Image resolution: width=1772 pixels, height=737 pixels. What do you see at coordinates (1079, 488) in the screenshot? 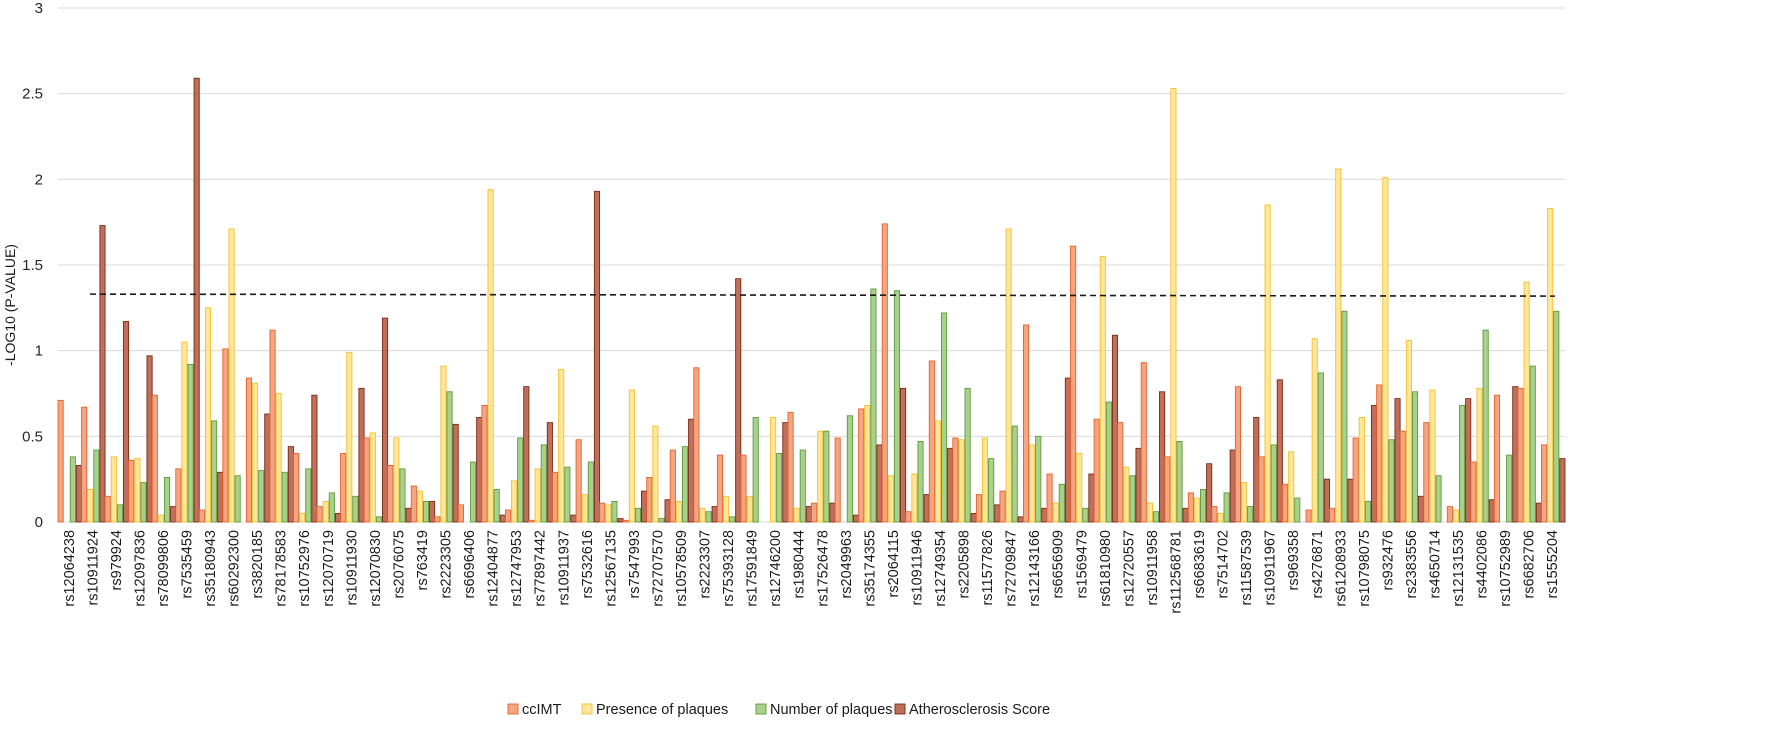
I see `bar-presence-of-plaques-rs1569479` at bounding box center [1079, 488].